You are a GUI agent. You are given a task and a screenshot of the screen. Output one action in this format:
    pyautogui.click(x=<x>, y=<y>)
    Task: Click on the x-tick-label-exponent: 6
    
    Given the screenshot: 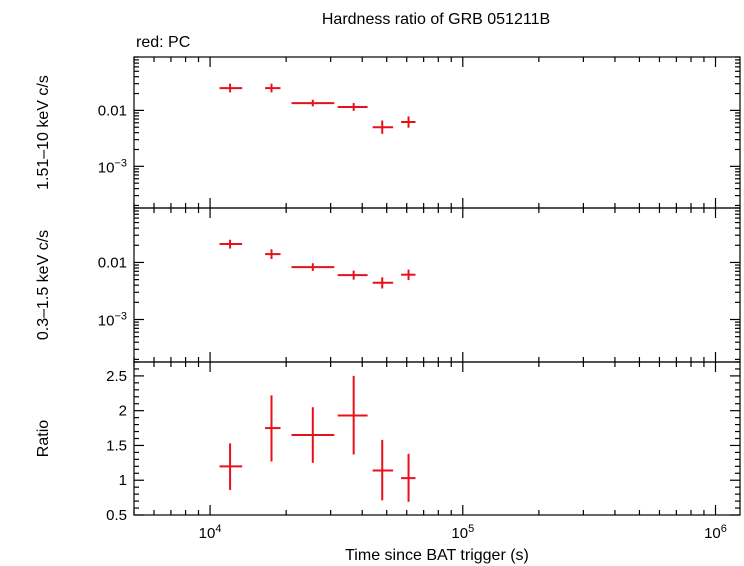 What is the action you would take?
    pyautogui.click(x=724, y=529)
    